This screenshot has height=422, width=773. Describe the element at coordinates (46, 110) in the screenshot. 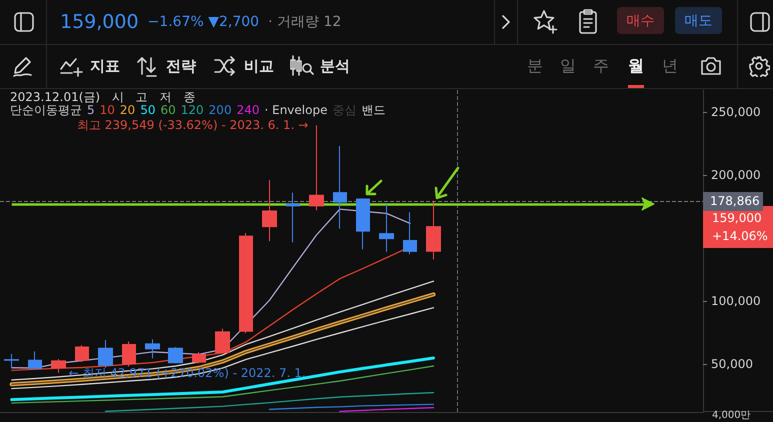

I see `legend-title: 단순이동평균` at that location.